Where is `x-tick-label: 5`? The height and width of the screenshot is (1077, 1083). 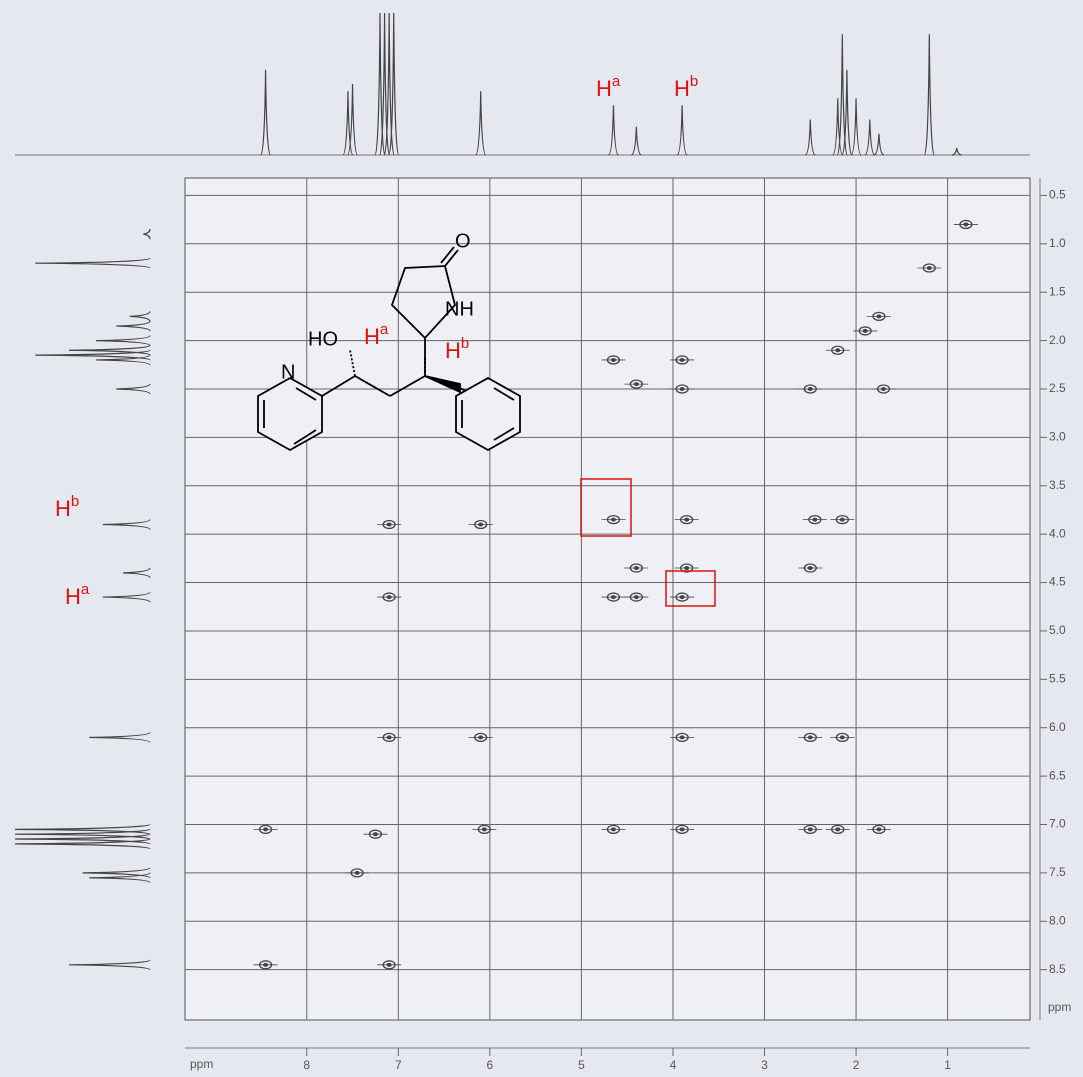
x-tick-label: 5 is located at coordinates (581, 1065).